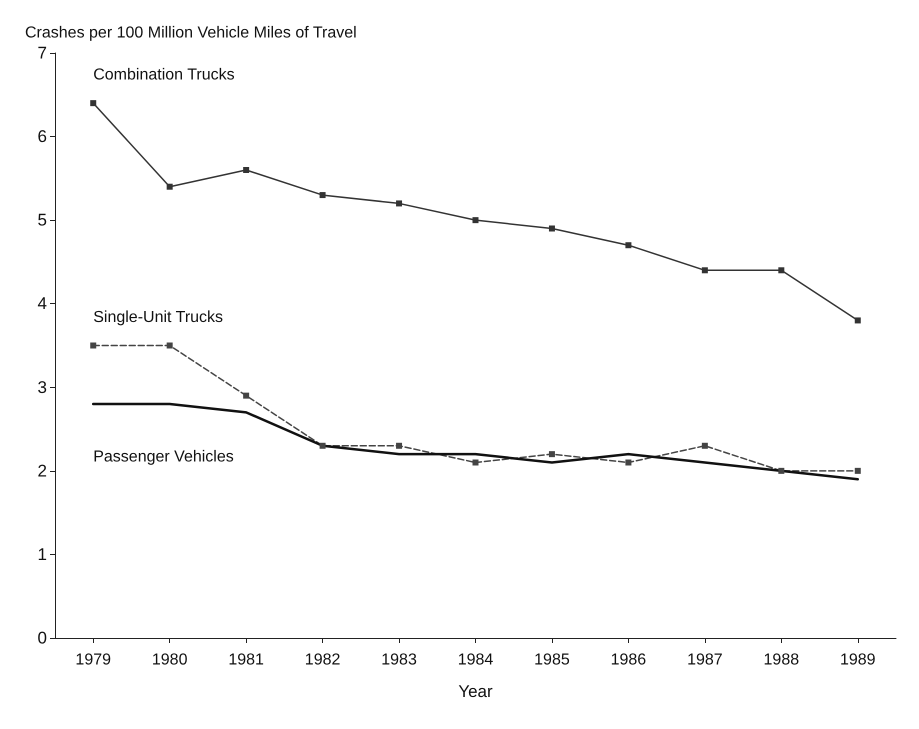 This screenshot has width=919, height=729. I want to click on x-tick-label: 1983, so click(399, 660).